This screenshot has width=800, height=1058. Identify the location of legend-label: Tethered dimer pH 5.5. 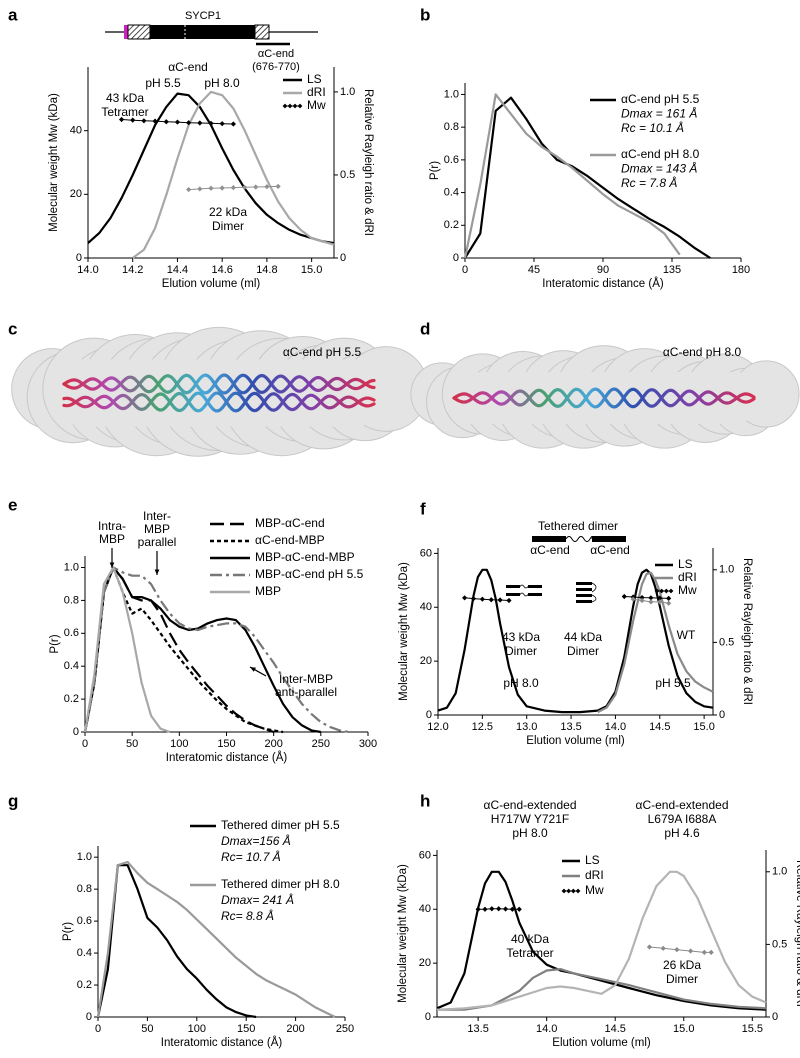
(280, 825).